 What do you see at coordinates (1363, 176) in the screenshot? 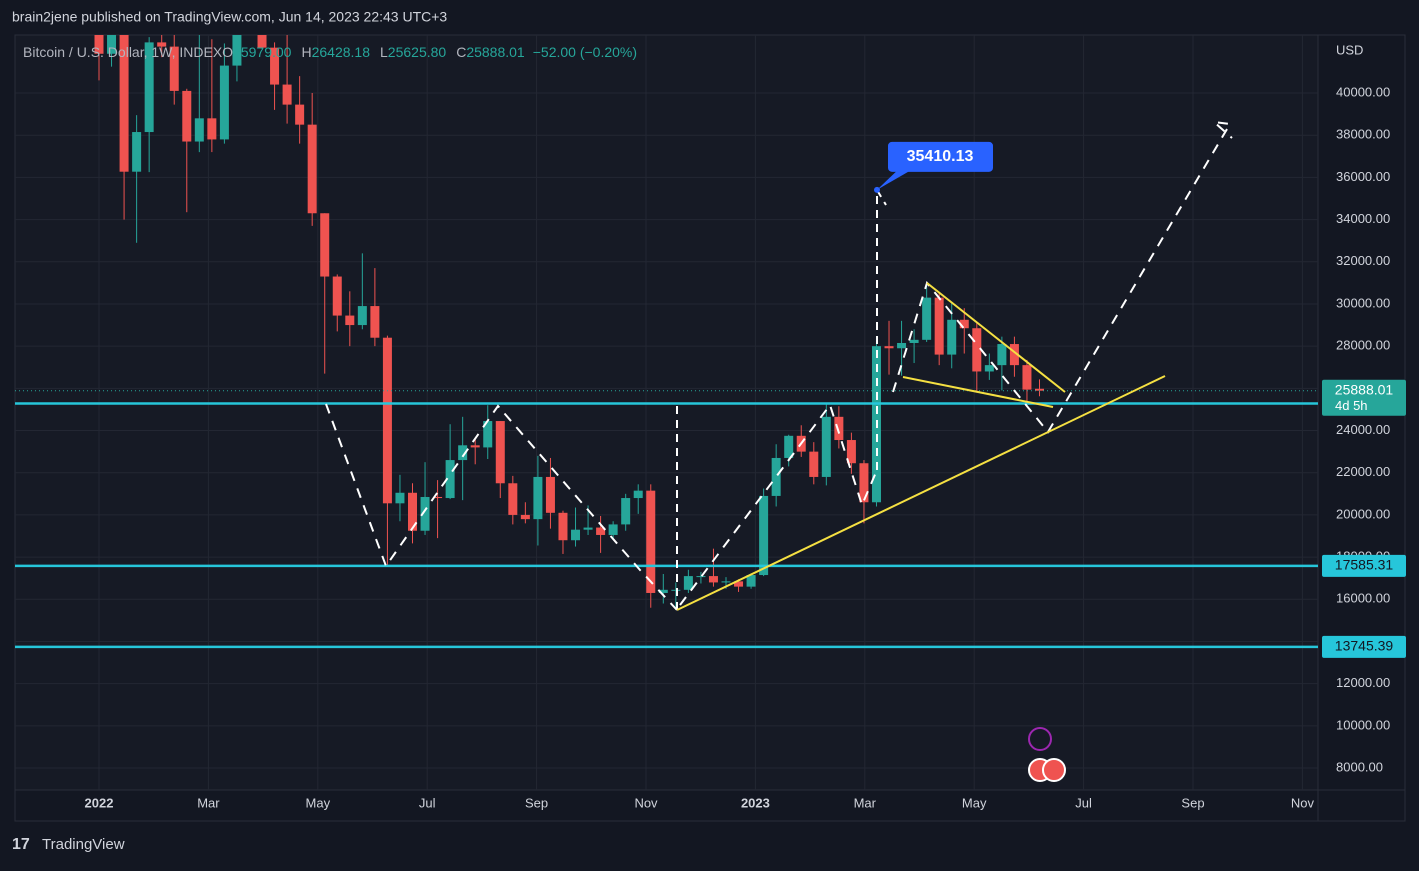
I see `y-tick-label: 36000.00` at bounding box center [1363, 176].